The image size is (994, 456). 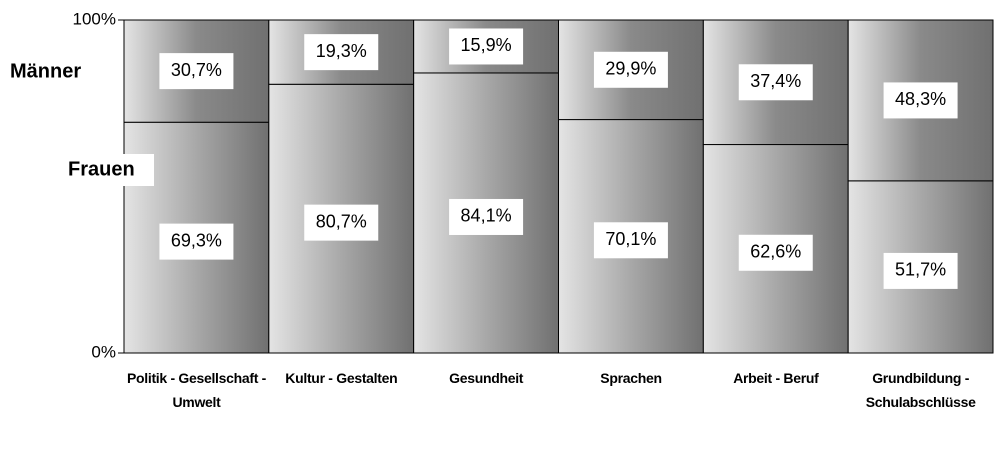 I want to click on value-label: 70,1%, so click(x=630, y=239).